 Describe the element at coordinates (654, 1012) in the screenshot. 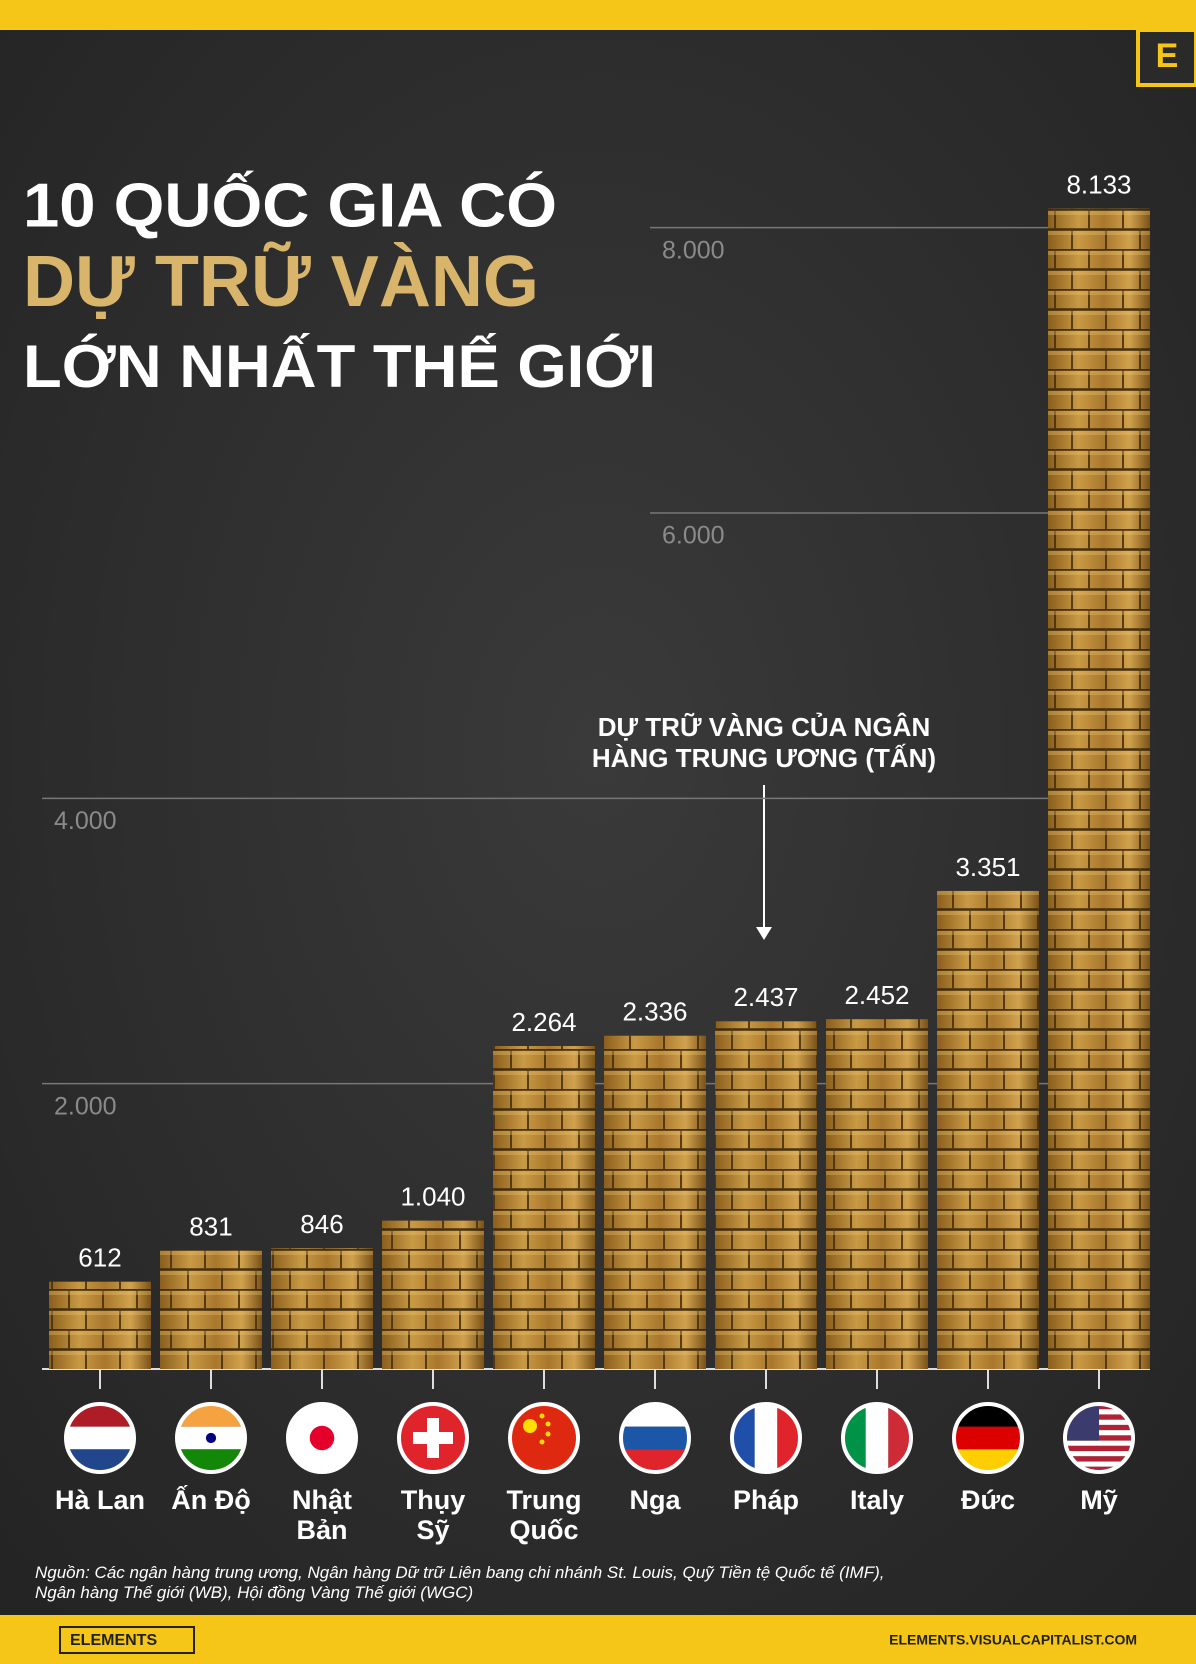

I see `value-label: 2.336` at that location.